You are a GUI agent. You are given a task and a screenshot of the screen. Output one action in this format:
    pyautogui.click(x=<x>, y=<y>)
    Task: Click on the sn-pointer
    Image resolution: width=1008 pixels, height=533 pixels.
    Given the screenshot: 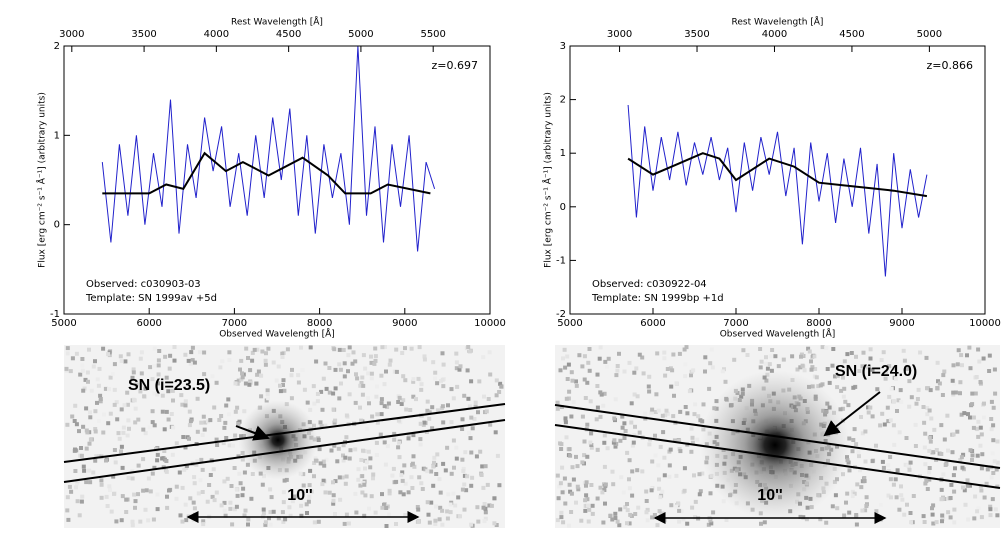 What is the action you would take?
    pyautogui.click(x=252, y=433)
    